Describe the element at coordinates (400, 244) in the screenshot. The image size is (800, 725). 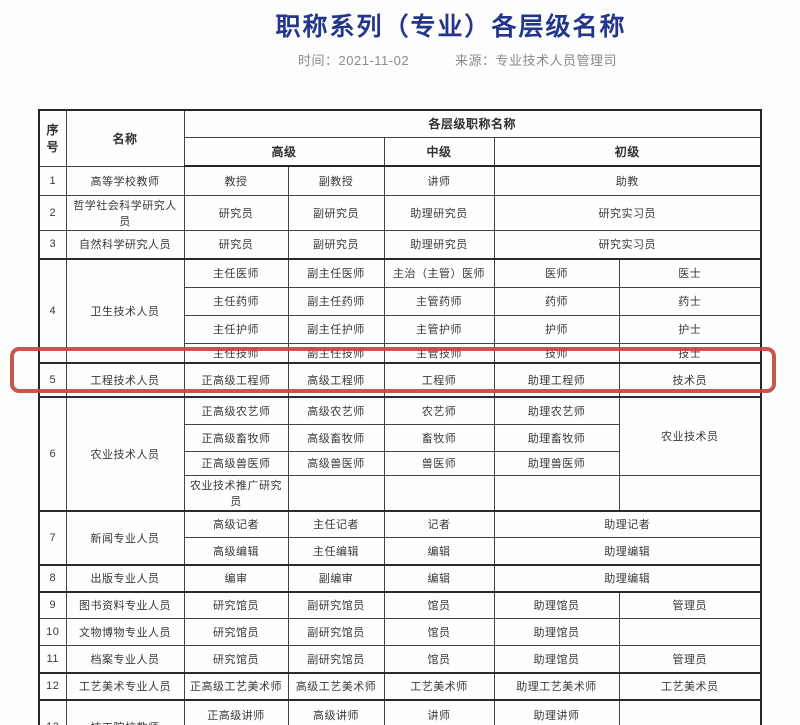
I see `table-row: 3 自然科学研究人员 研究员 副研究员 助理研究员 研究实习员` at that location.